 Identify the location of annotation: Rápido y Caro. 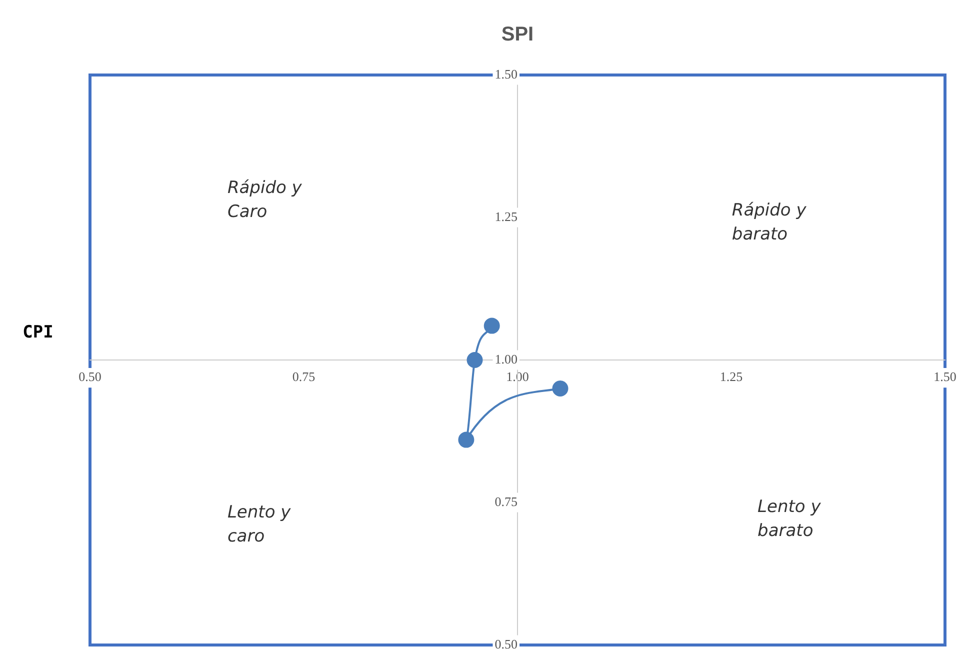
(265, 200).